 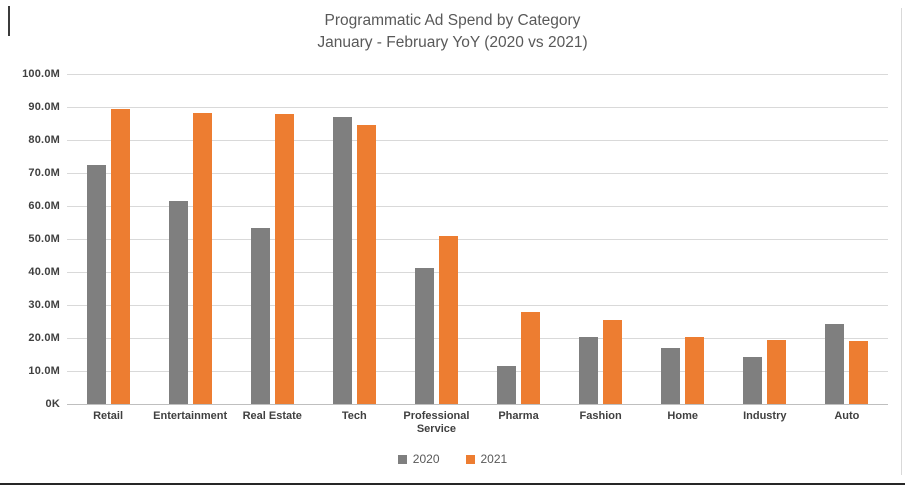 I want to click on bar-2021-professional-service, so click(x=448, y=320).